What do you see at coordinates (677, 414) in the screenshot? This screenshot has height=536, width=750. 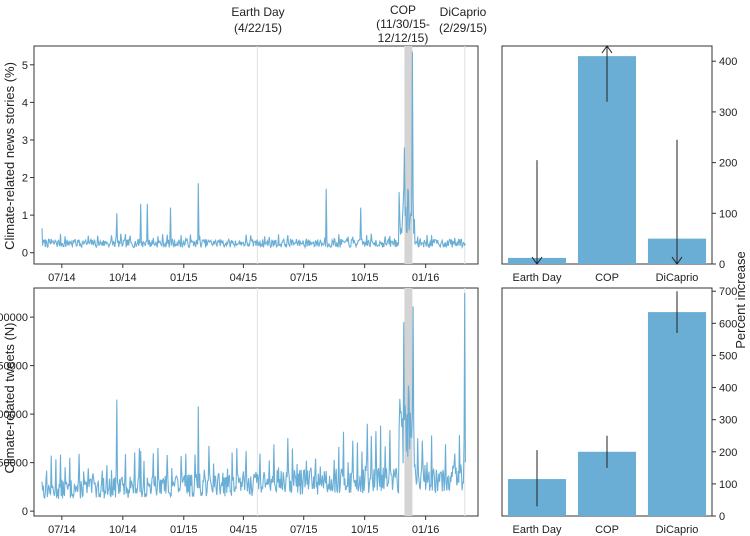 I see `bar` at bounding box center [677, 414].